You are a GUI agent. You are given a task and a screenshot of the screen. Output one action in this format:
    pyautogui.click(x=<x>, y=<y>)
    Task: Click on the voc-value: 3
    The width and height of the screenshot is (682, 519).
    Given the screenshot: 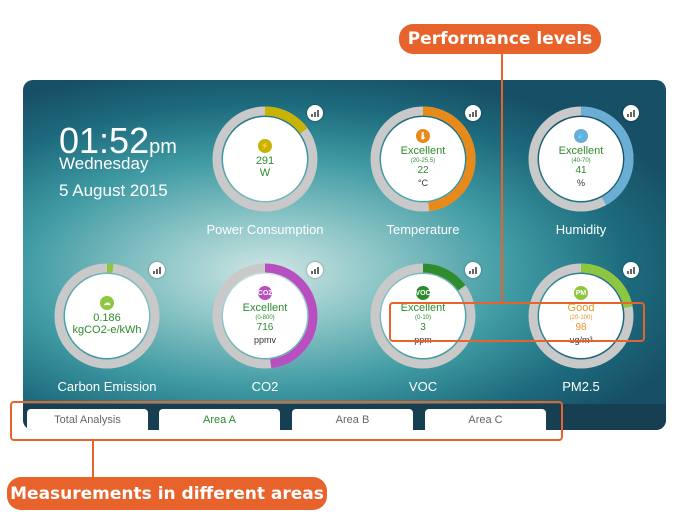 What is the action you would take?
    pyautogui.click(x=423, y=327)
    